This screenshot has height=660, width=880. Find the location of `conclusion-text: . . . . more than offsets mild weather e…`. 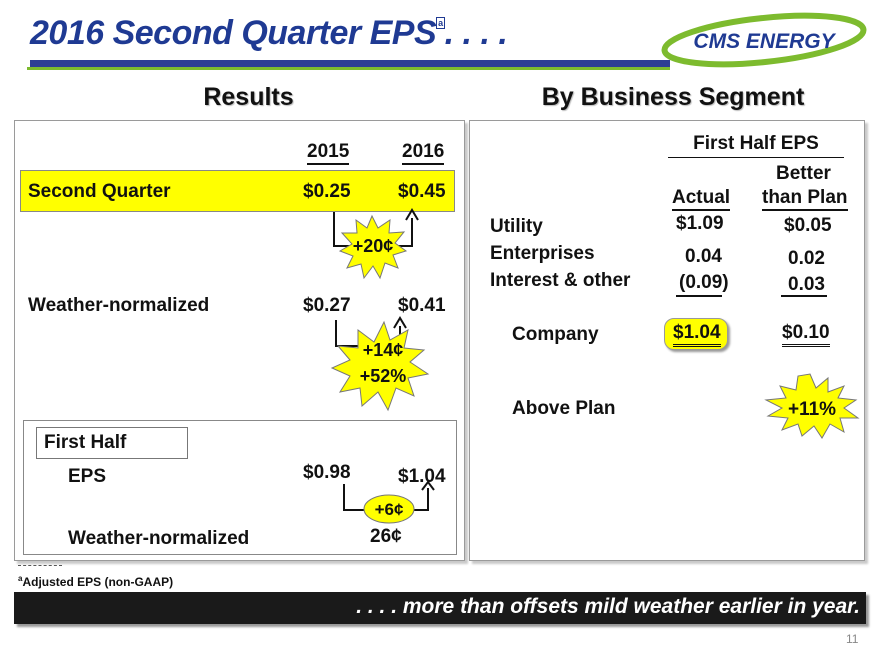

conclusion-text: . . . . more than offsets mild weather e… is located at coordinates (608, 606).